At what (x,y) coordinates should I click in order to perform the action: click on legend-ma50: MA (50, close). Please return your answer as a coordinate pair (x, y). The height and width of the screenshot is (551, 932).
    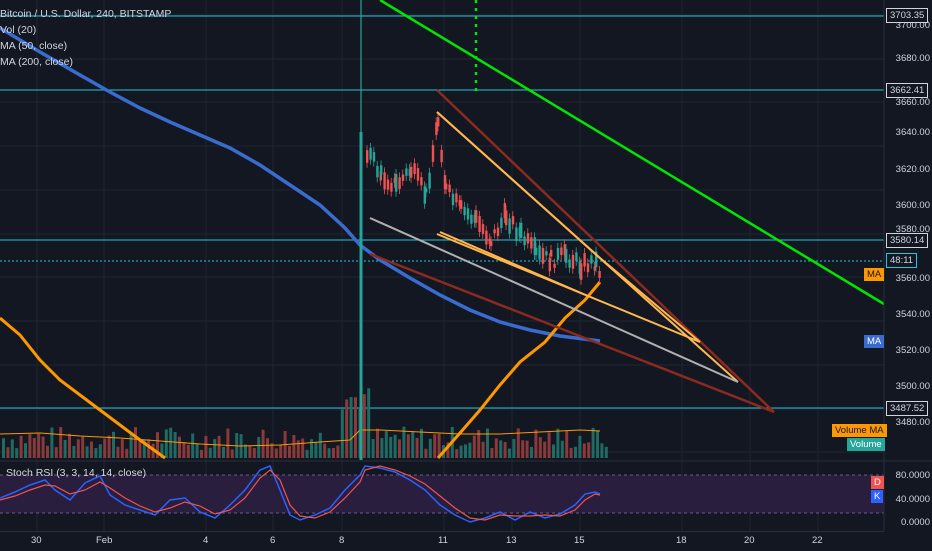
    Looking at the image, I should click on (34, 46).